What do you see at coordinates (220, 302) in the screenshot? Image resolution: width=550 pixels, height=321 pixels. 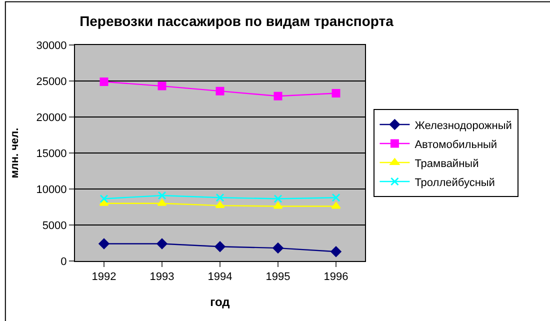 I see `x-axis-title: год` at bounding box center [220, 302].